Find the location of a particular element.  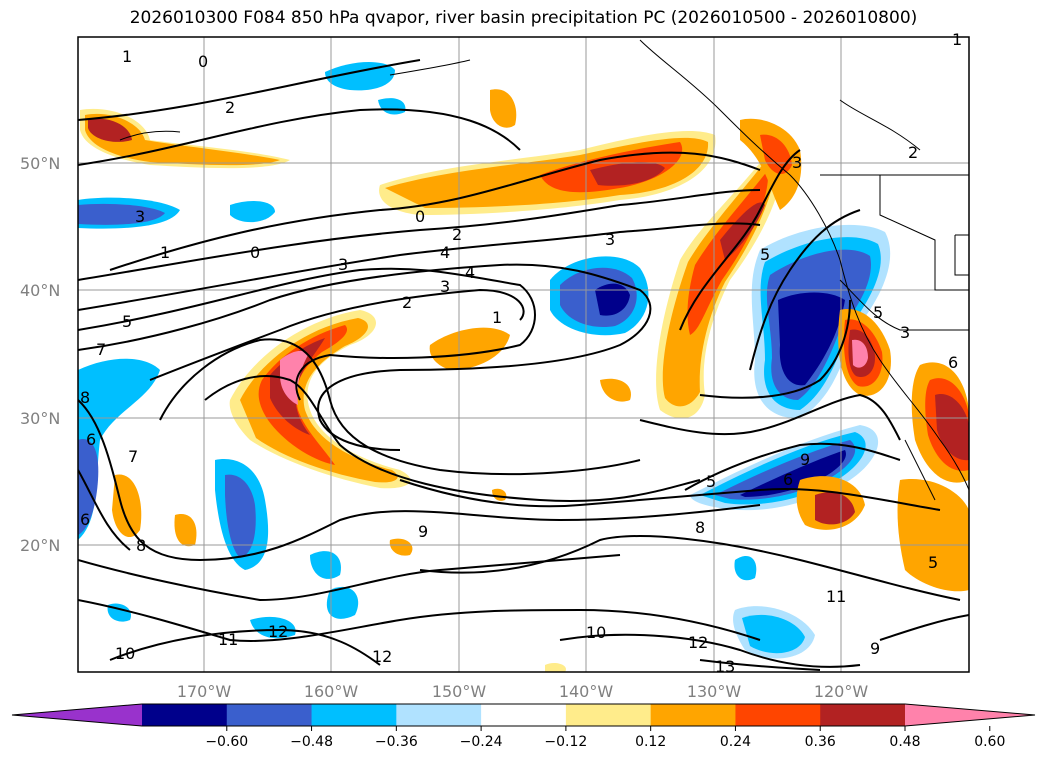

colorbar-tick-label: −0.24 is located at coordinates (481, 742).